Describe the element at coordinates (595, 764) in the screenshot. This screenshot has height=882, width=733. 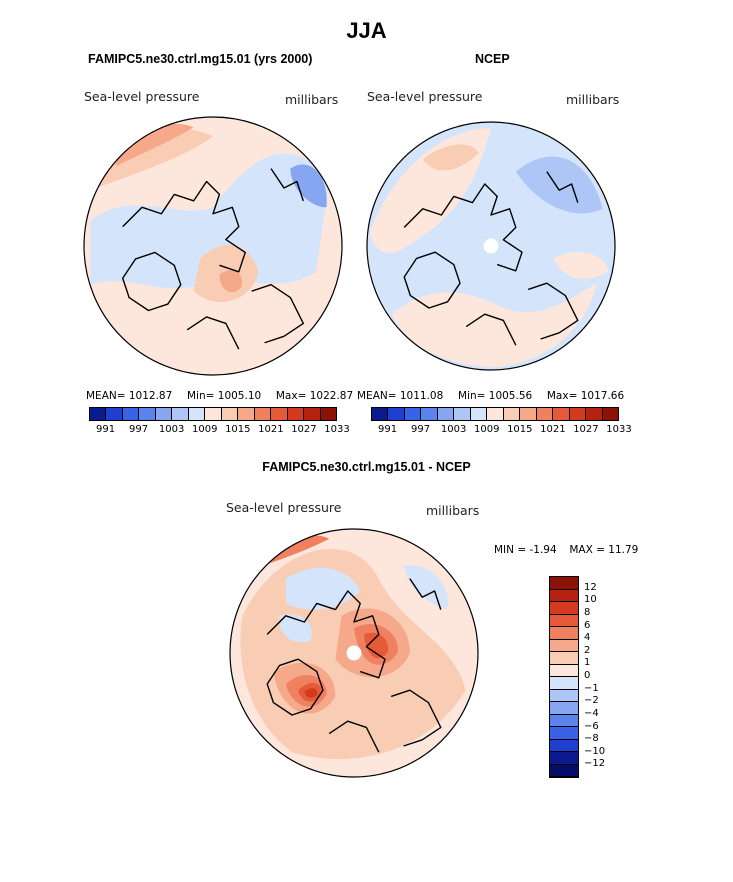
I see `colorbar-tick-label: −12` at that location.